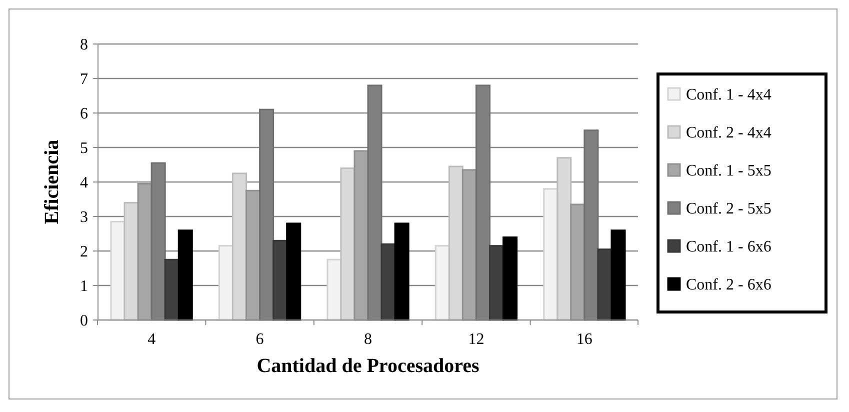 The height and width of the screenshot is (412, 849). Describe the element at coordinates (584, 339) in the screenshot. I see `x-tick-label: 16` at that location.